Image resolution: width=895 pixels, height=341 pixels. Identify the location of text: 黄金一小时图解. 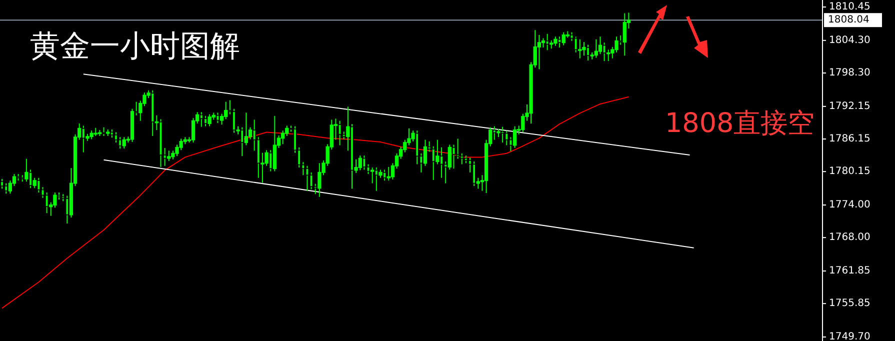
(135, 46).